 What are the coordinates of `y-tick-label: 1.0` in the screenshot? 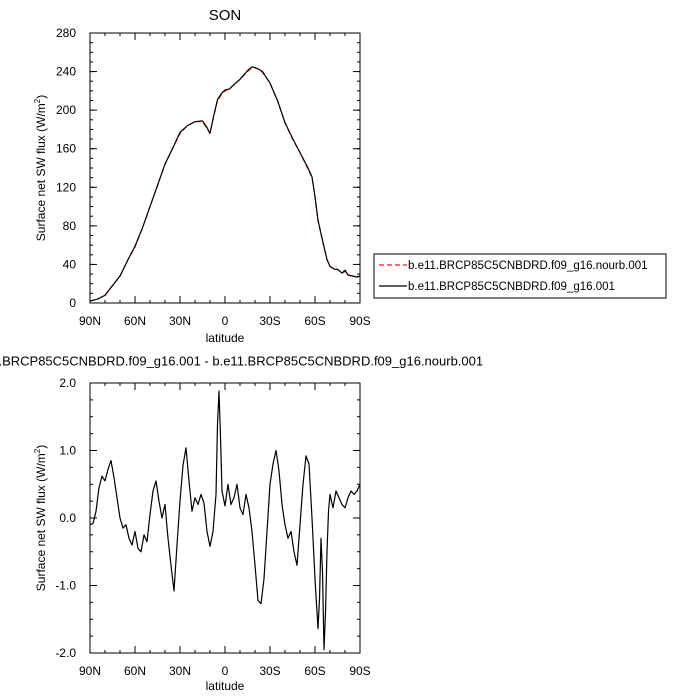 It's located at (67, 451).